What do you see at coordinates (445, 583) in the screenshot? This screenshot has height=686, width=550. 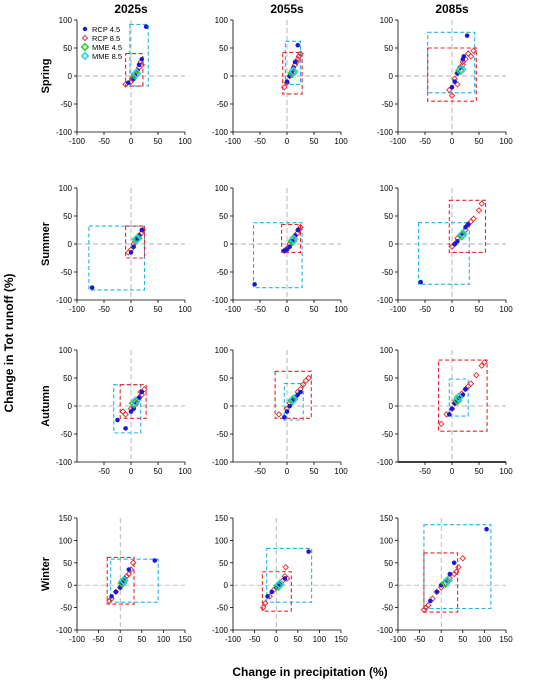 I see `mme45-point` at bounding box center [445, 583].